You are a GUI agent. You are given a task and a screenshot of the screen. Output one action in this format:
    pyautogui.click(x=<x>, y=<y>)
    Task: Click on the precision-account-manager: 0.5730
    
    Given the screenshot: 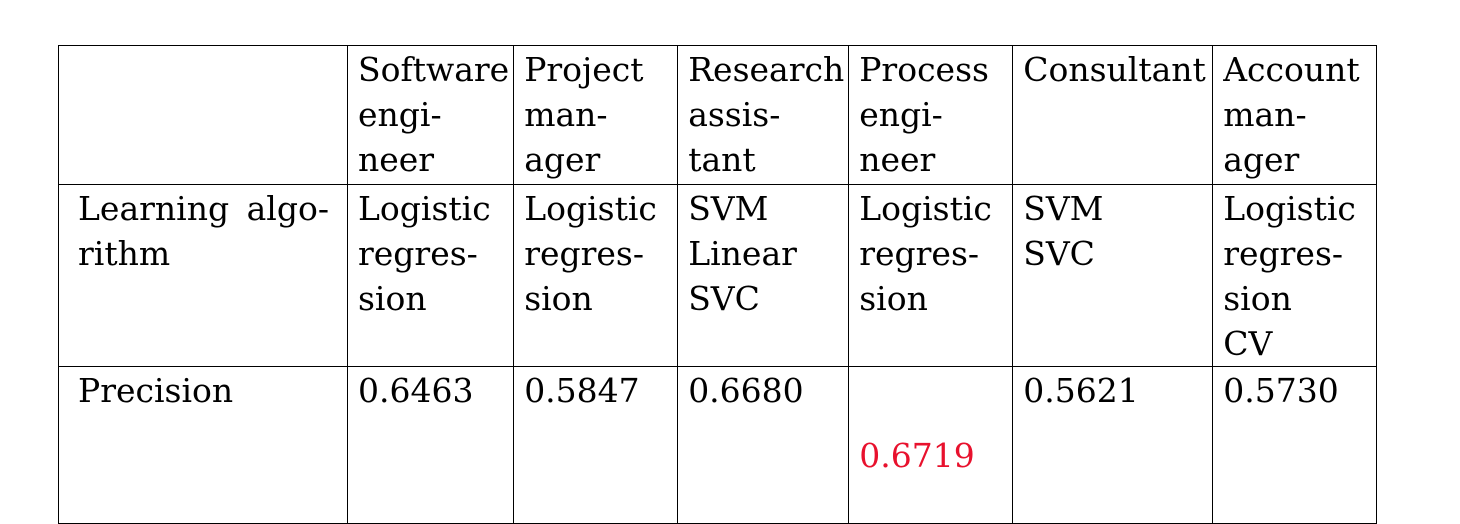 What is the action you would take?
    pyautogui.click(x=1295, y=445)
    